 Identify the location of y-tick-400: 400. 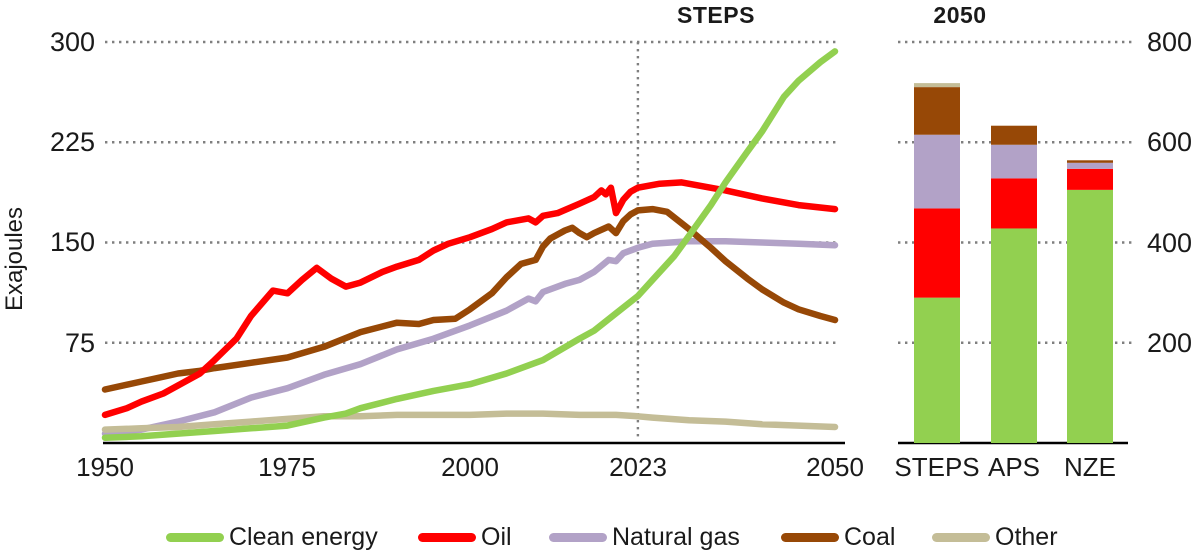
(1170, 243).